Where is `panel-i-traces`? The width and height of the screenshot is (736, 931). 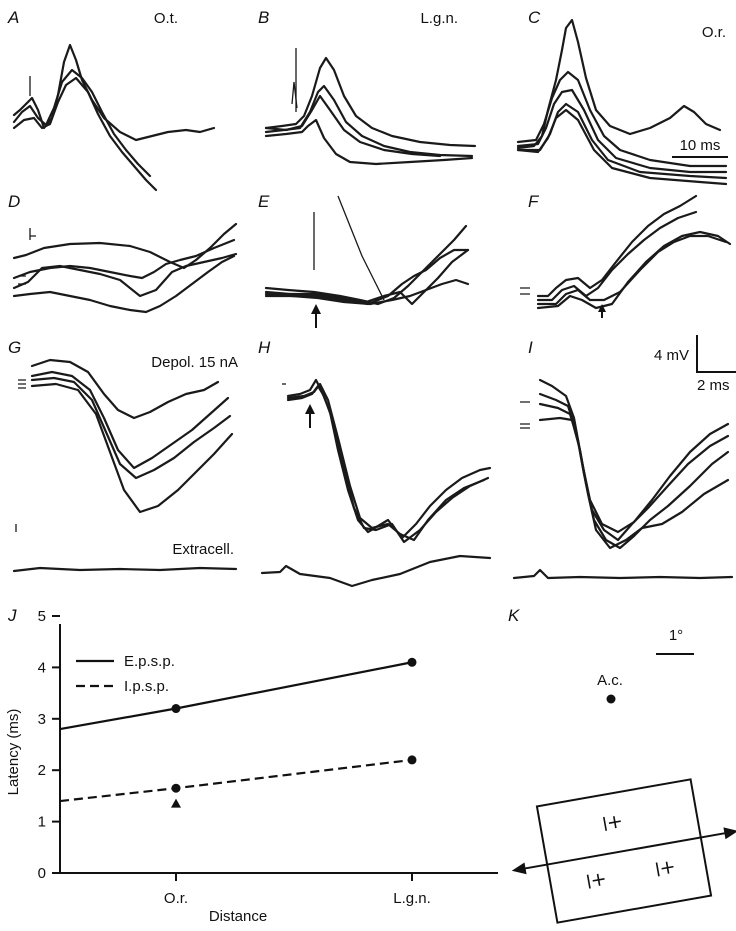
panel-i-traces is located at coordinates (625, 464).